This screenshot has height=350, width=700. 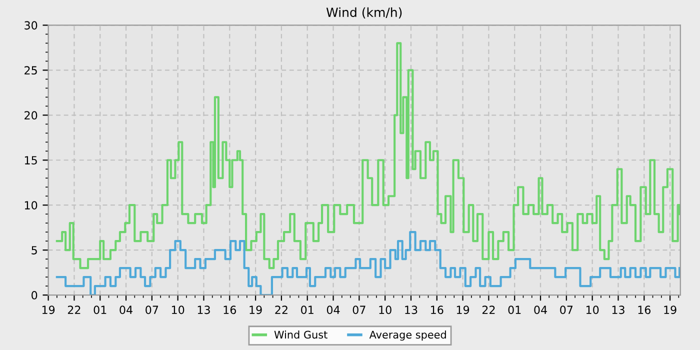 I want to click on y-tick-label: 25, so click(x=30, y=70).